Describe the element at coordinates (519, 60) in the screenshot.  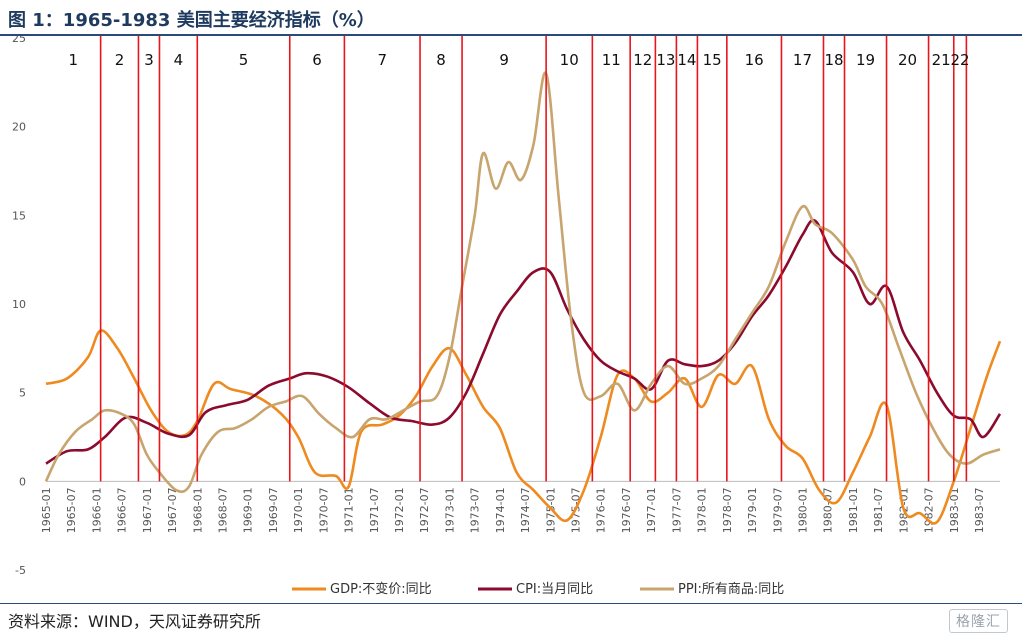
I see `period-labels: 1 2 3 4 5 6 7 8 9 10 11 12 13 14 15 16 17 18 19 20 21 22` at that location.